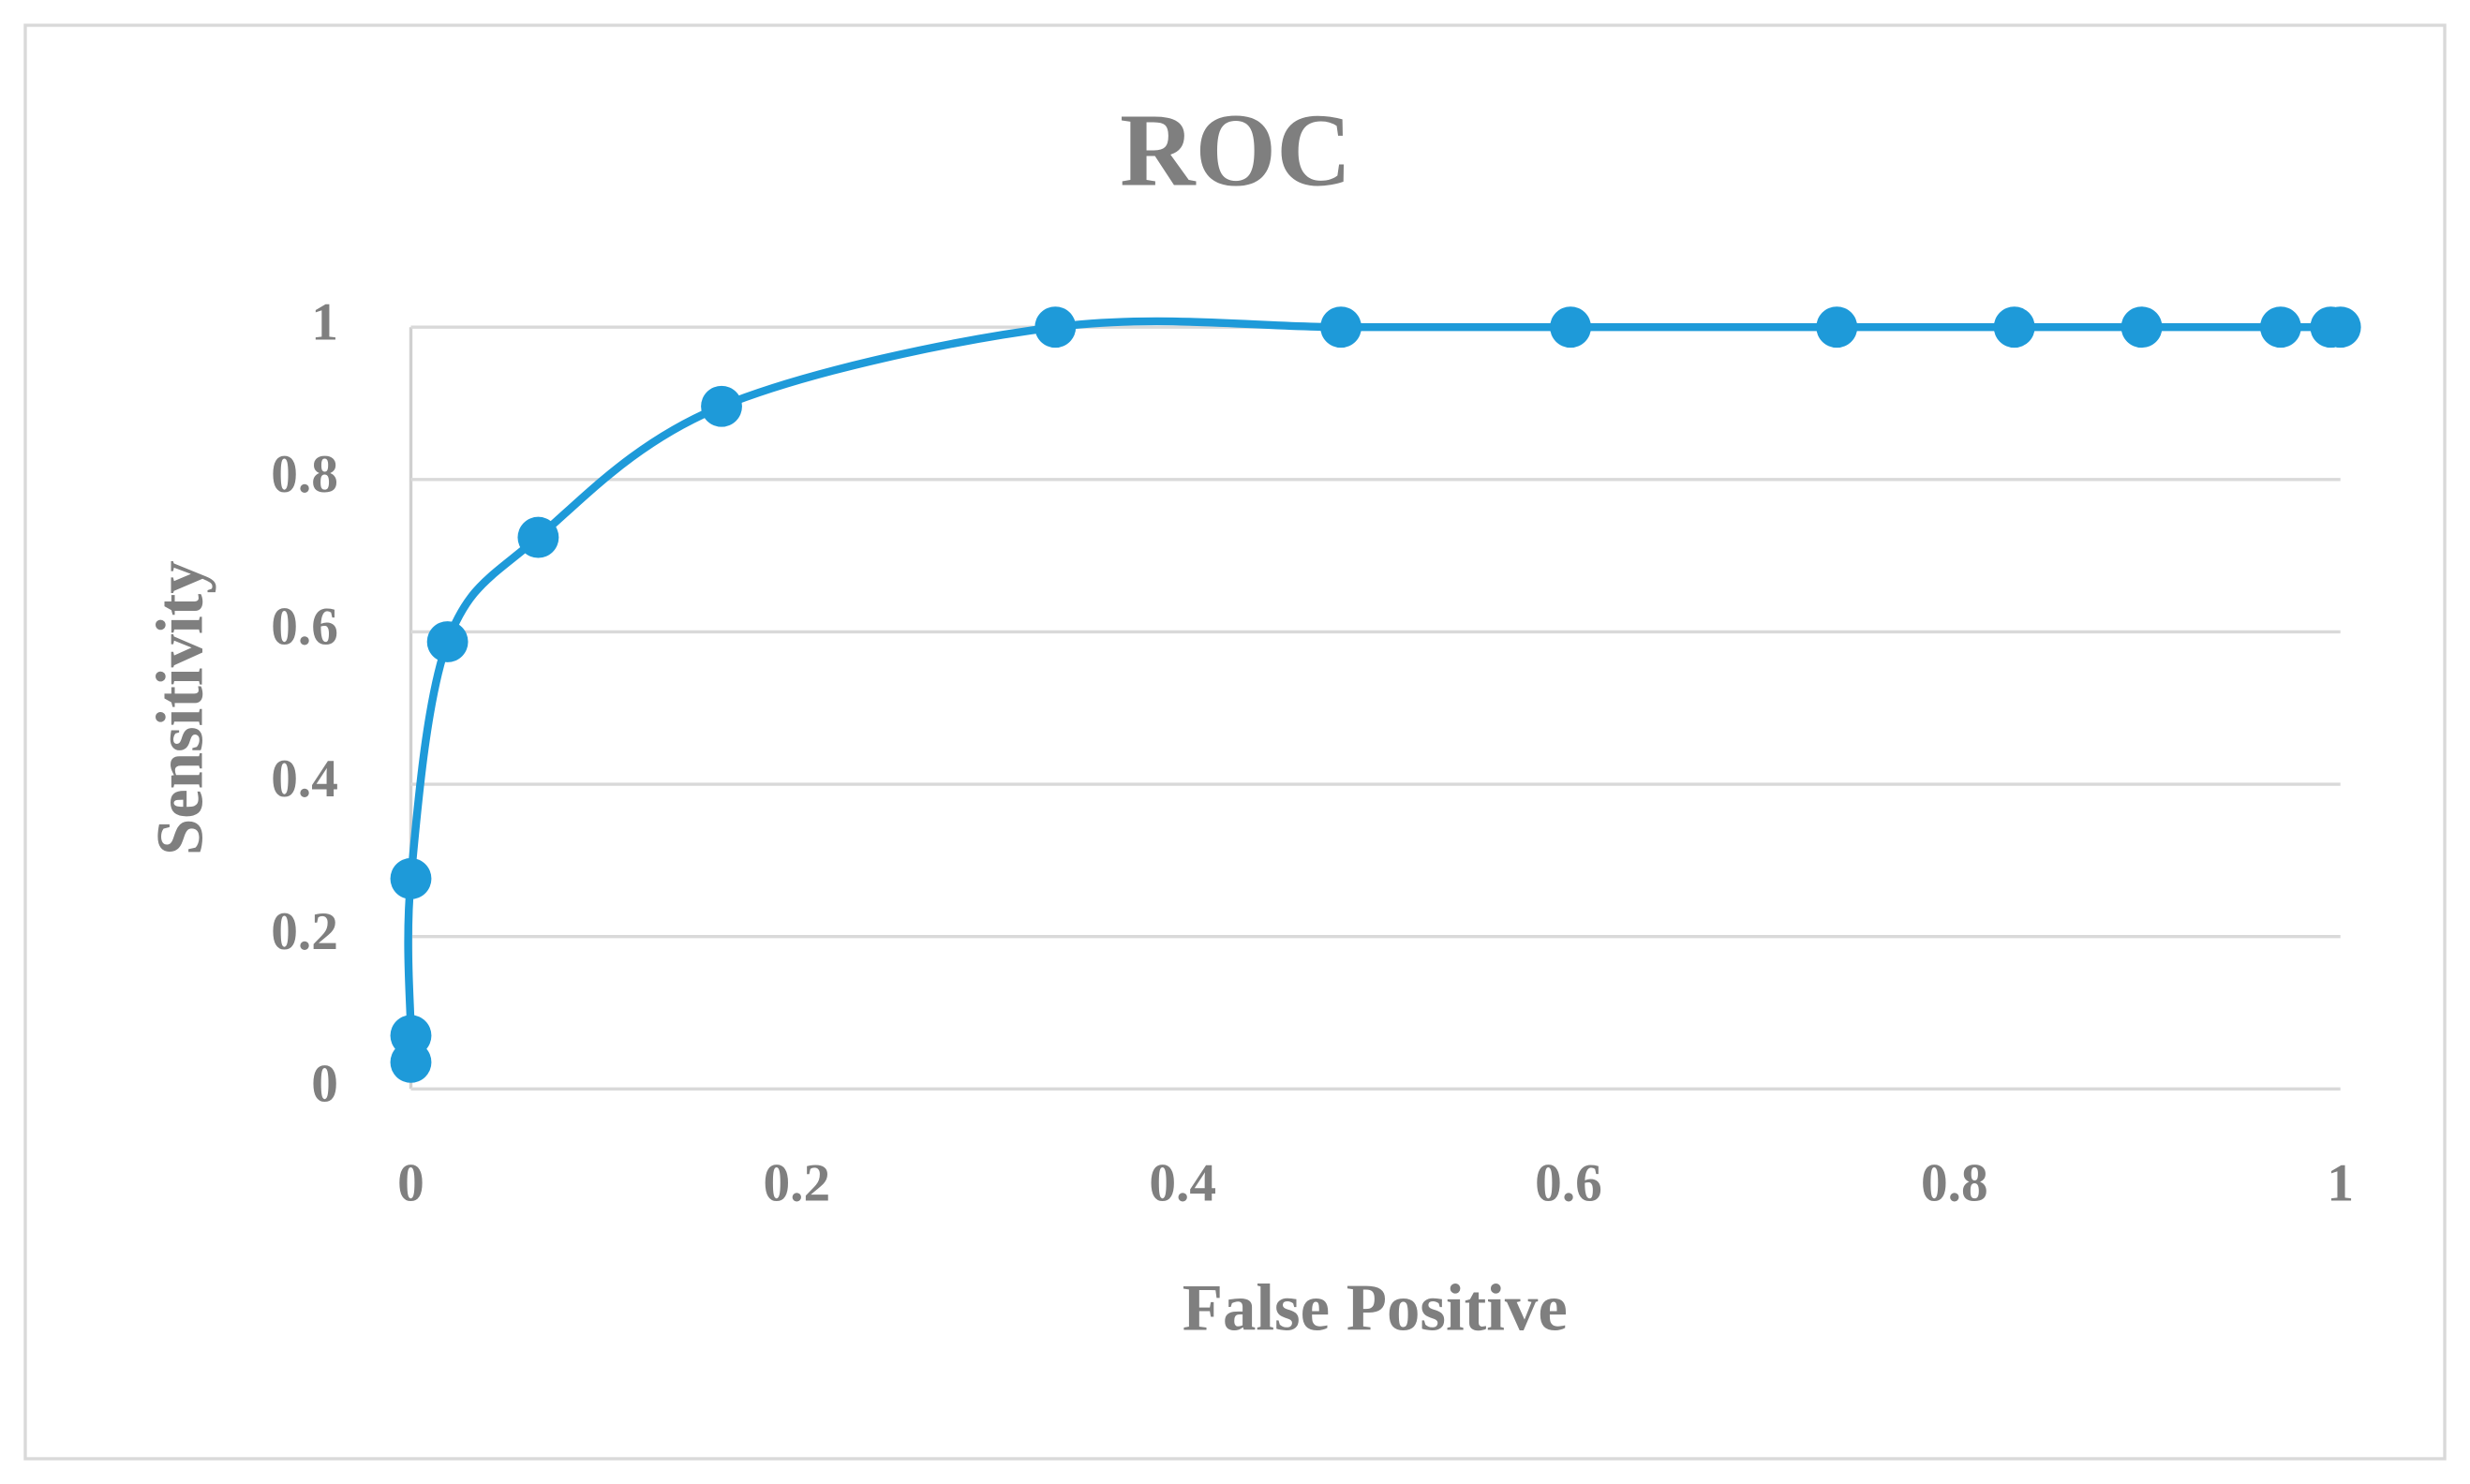  I want to click on x-tick-label: 0, so click(410, 1183).